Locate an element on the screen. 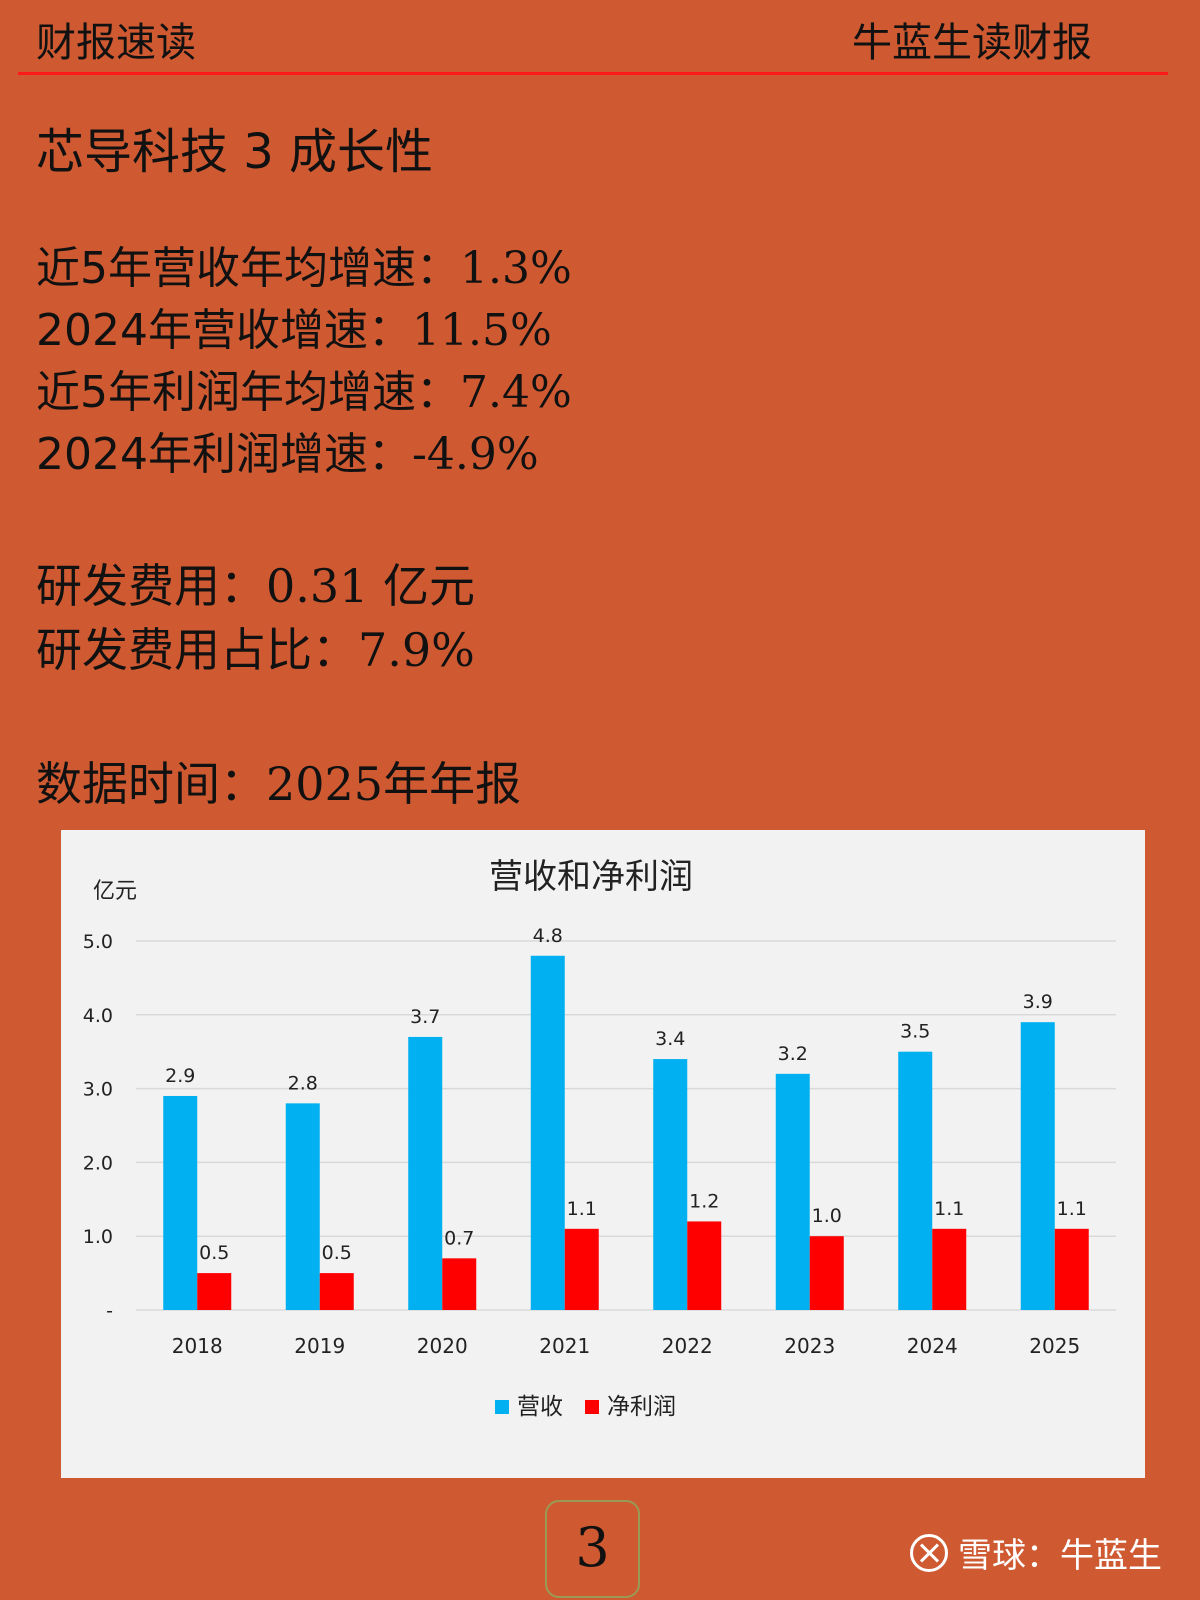 The height and width of the screenshot is (1600, 1200). stat-value: -4.9% is located at coordinates (475, 454).